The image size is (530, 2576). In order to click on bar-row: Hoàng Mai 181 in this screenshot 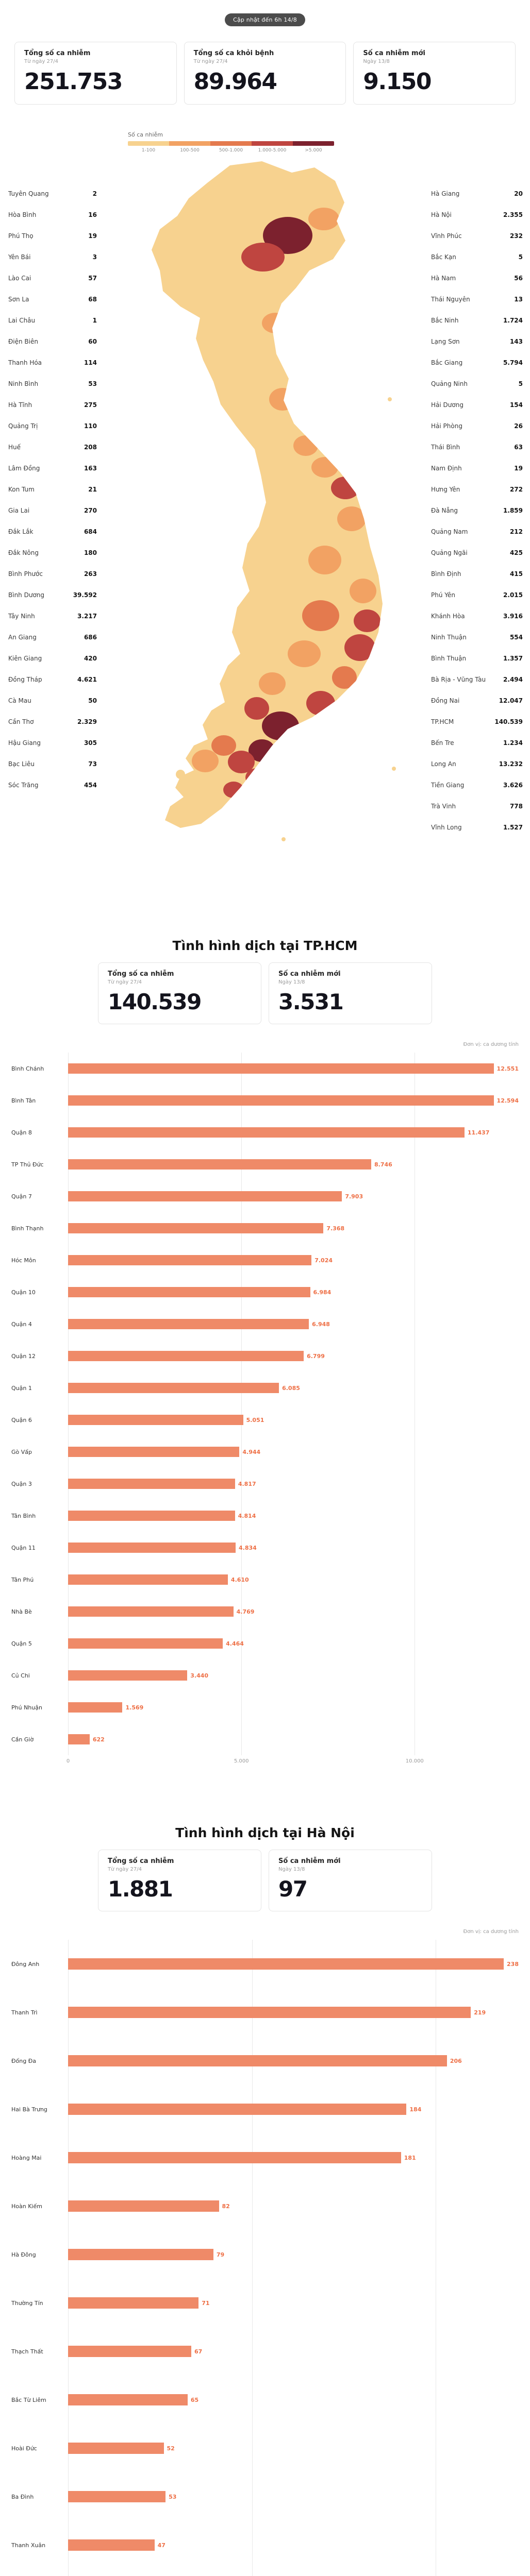, I will do `click(265, 2157)`.